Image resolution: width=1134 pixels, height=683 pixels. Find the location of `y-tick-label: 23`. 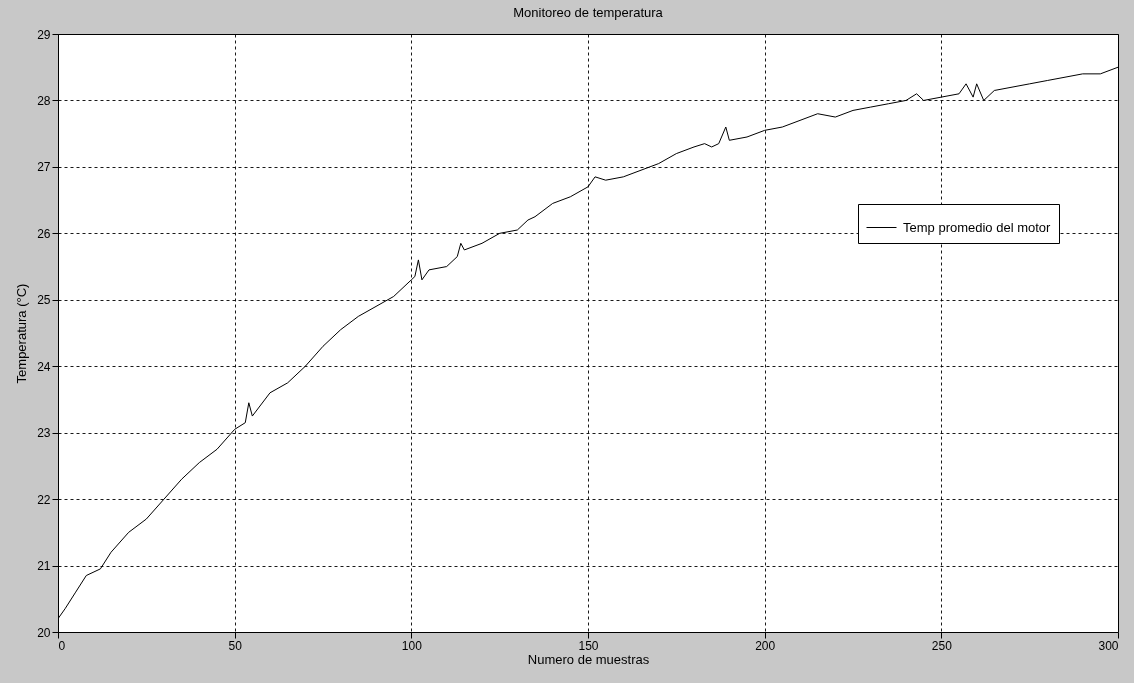

y-tick-label: 23 is located at coordinates (44, 433).